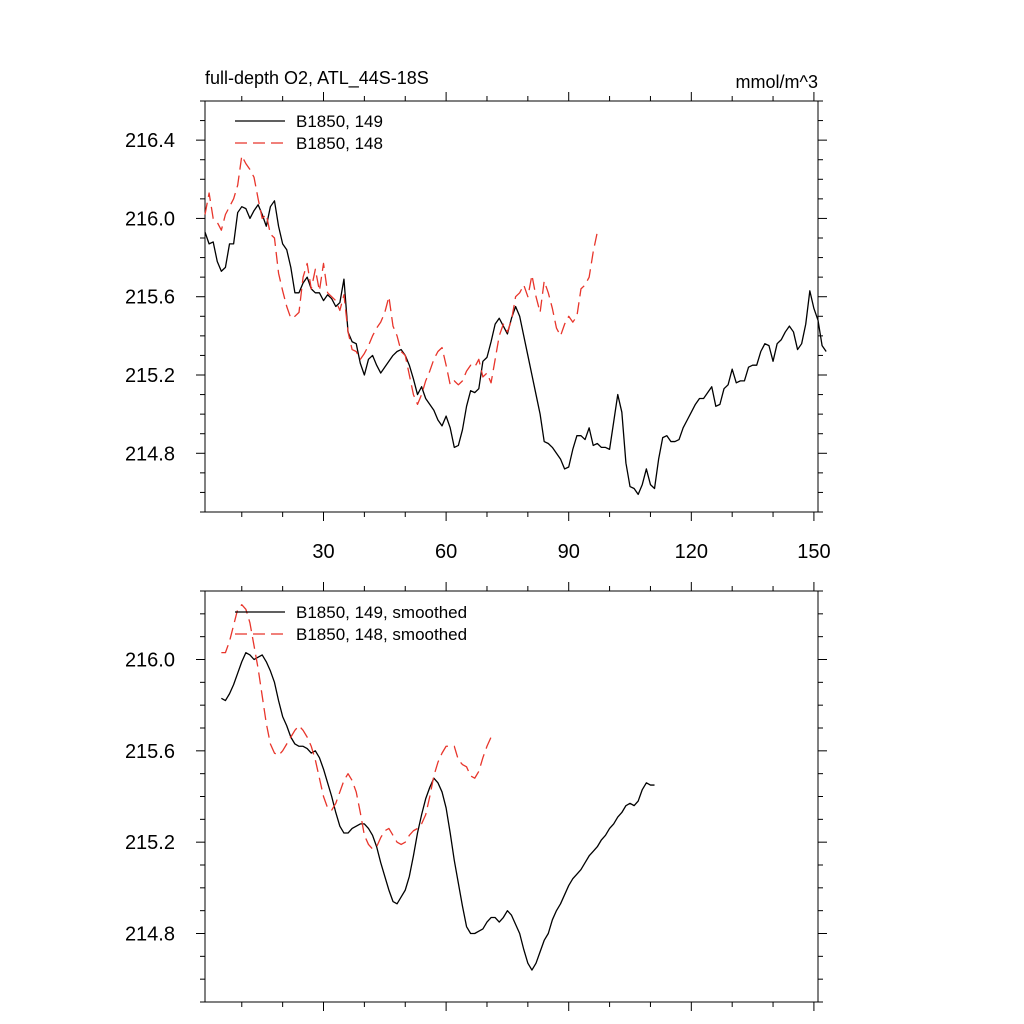  I want to click on legend-label-b1850-148: B1850, 148, so click(339, 143).